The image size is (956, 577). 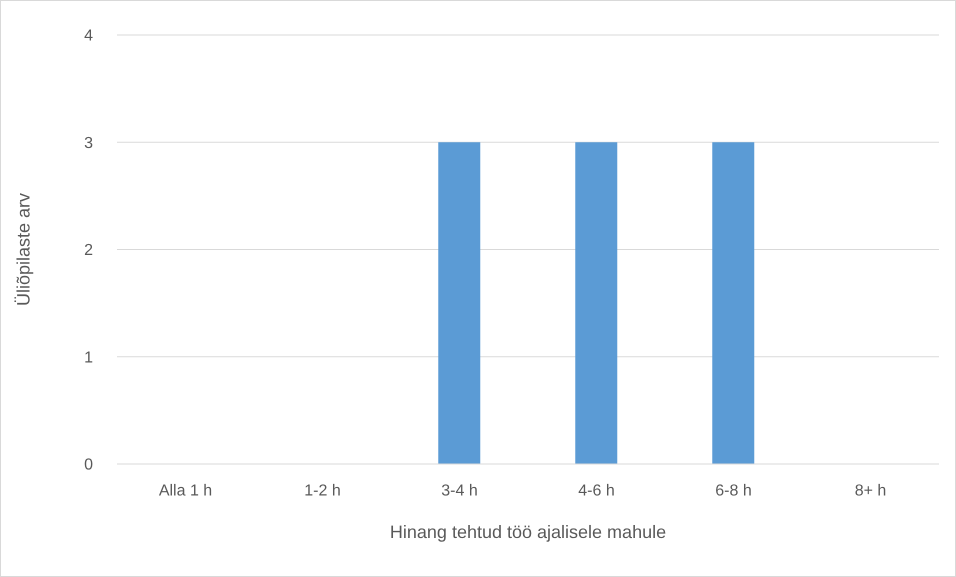 I want to click on y-tick-label: 2, so click(x=89, y=251).